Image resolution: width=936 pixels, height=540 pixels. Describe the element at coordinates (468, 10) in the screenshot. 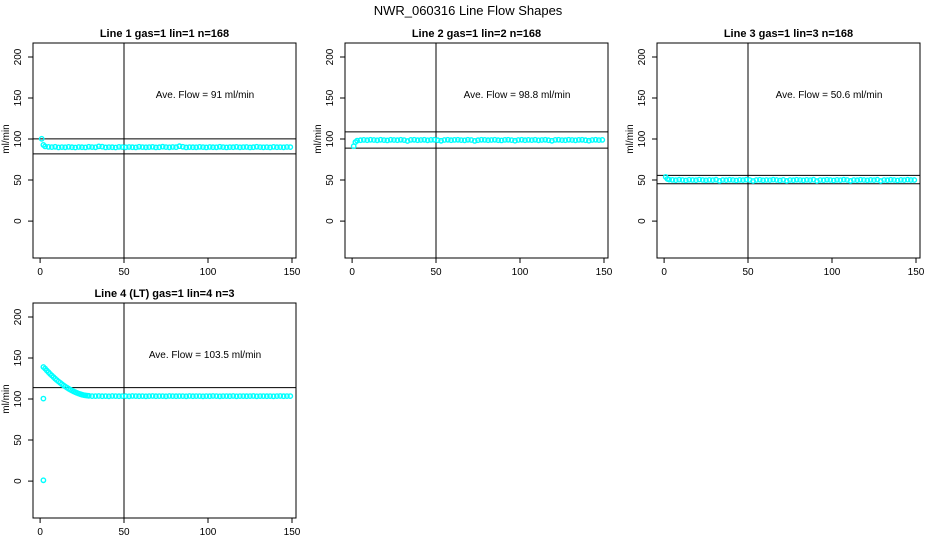

I see `figure-title: NWR_060316 Line Flow Shapes` at that location.